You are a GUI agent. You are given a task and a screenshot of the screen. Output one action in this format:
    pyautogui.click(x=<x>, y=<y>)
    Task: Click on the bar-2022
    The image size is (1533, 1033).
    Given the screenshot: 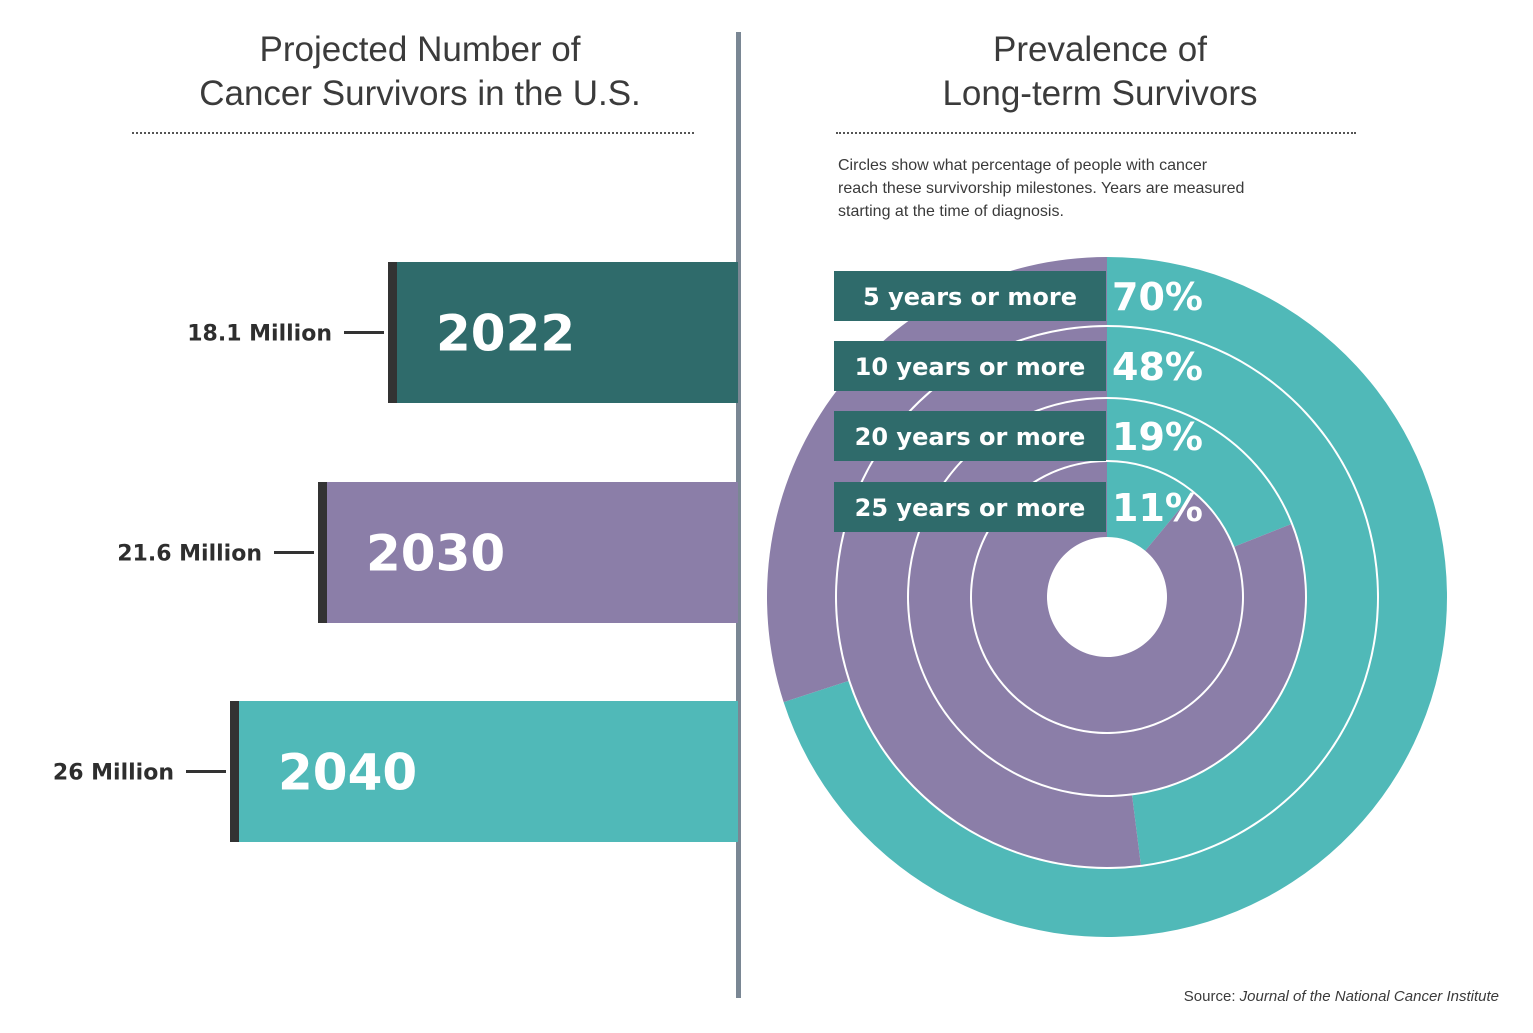 What is the action you would take?
    pyautogui.click(x=563, y=332)
    